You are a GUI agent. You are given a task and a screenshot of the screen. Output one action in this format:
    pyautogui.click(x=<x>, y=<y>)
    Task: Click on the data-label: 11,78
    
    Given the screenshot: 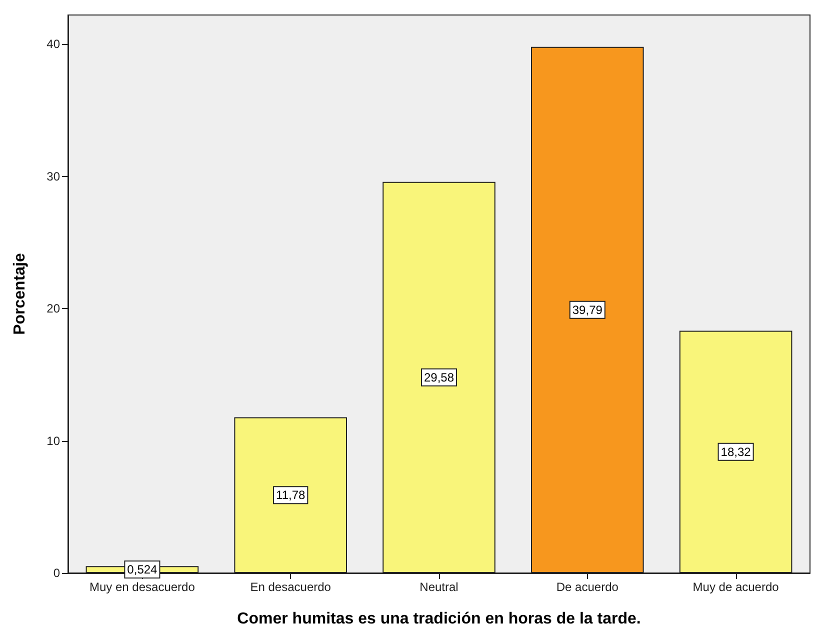 What is the action you would take?
    pyautogui.click(x=291, y=495)
    